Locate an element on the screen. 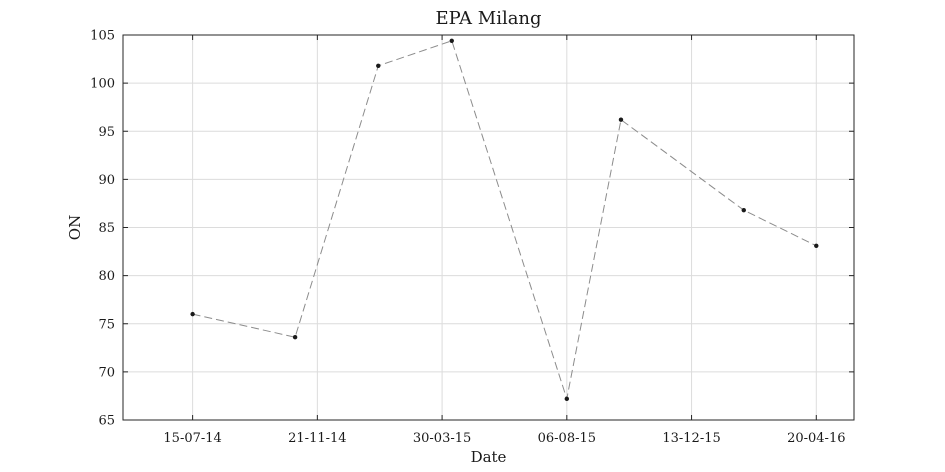  x-axis-label: Date is located at coordinates (489, 457).